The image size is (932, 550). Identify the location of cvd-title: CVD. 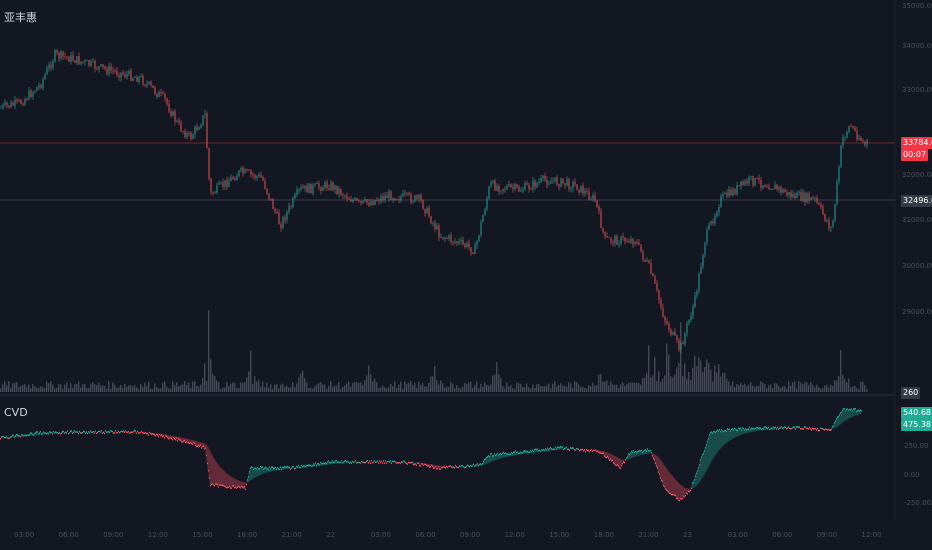
(16, 412).